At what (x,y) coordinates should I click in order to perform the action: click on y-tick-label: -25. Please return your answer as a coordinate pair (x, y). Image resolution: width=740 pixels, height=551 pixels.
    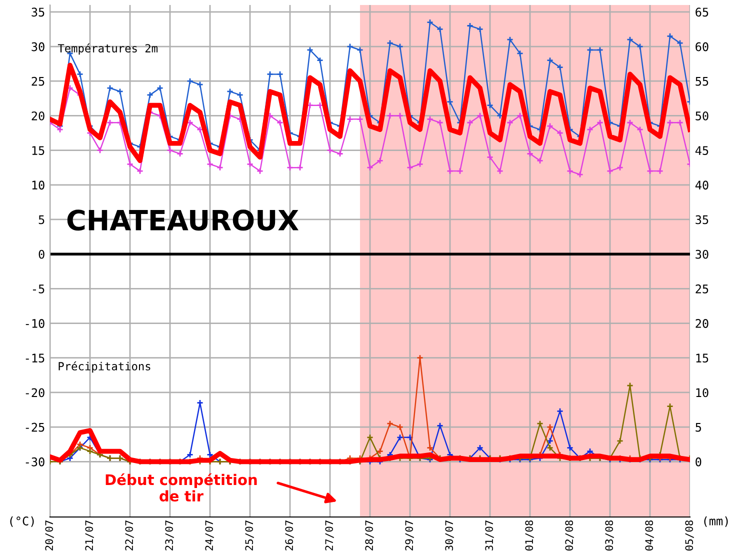
    Looking at the image, I should click on (35, 427).